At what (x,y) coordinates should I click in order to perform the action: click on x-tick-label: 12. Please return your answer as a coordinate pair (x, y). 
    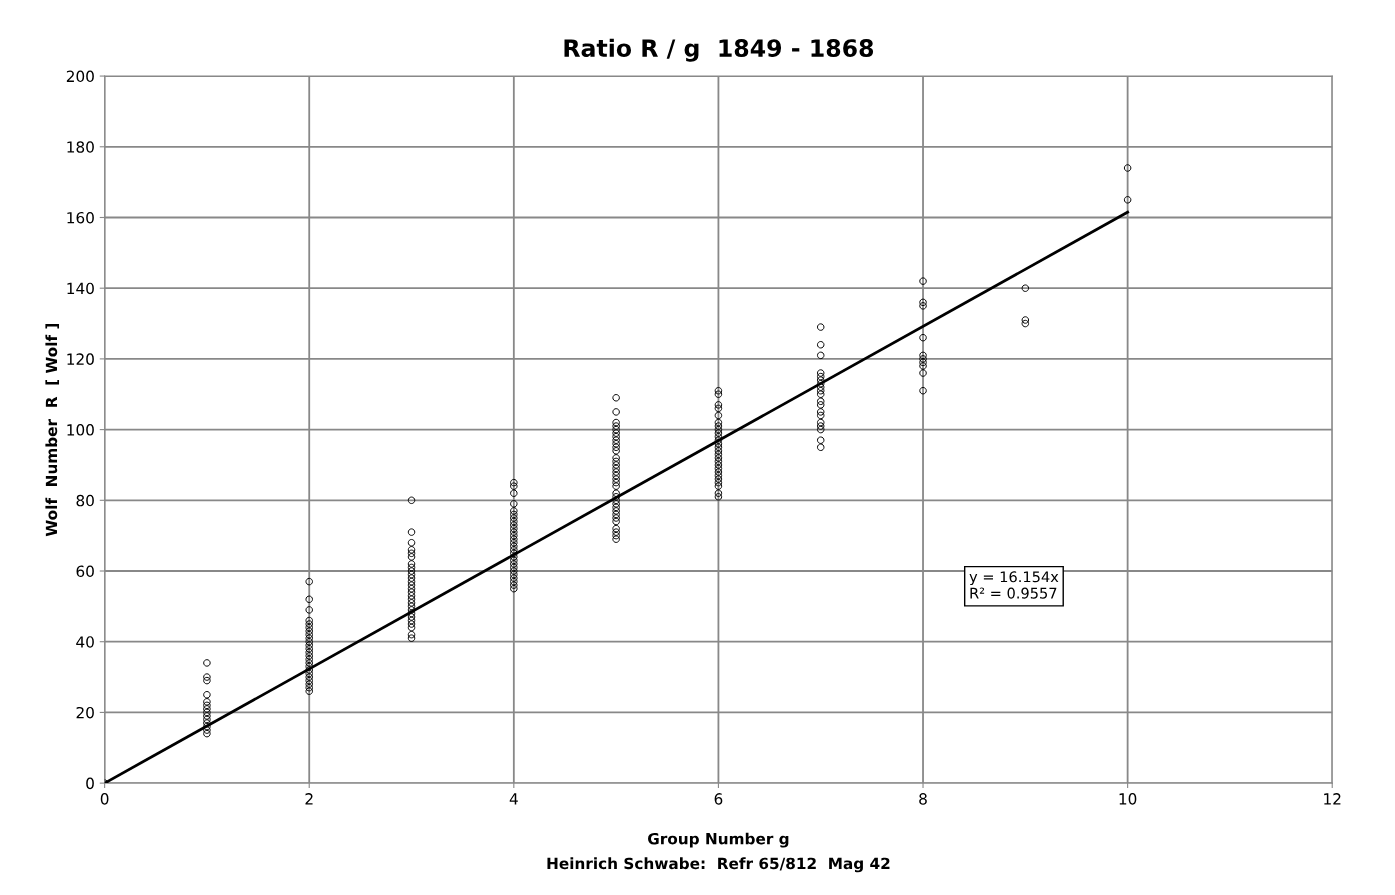
    Looking at the image, I should click on (1332, 799).